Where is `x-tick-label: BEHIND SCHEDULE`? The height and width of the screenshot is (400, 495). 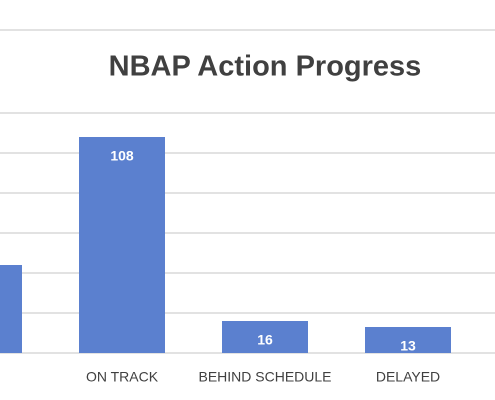
x-tick-label: BEHIND SCHEDULE is located at coordinates (264, 377).